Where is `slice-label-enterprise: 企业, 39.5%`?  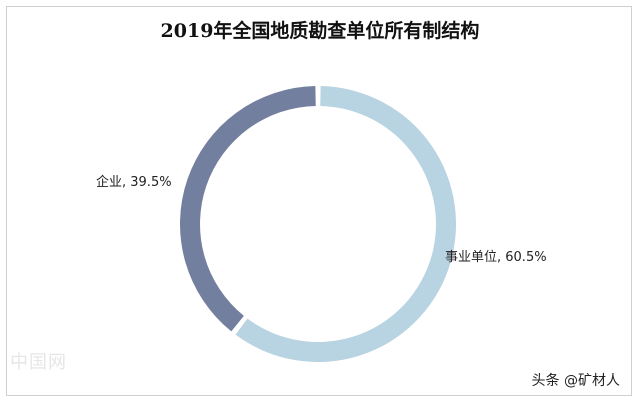 slice-label-enterprise: 企业, 39.5% is located at coordinates (134, 182).